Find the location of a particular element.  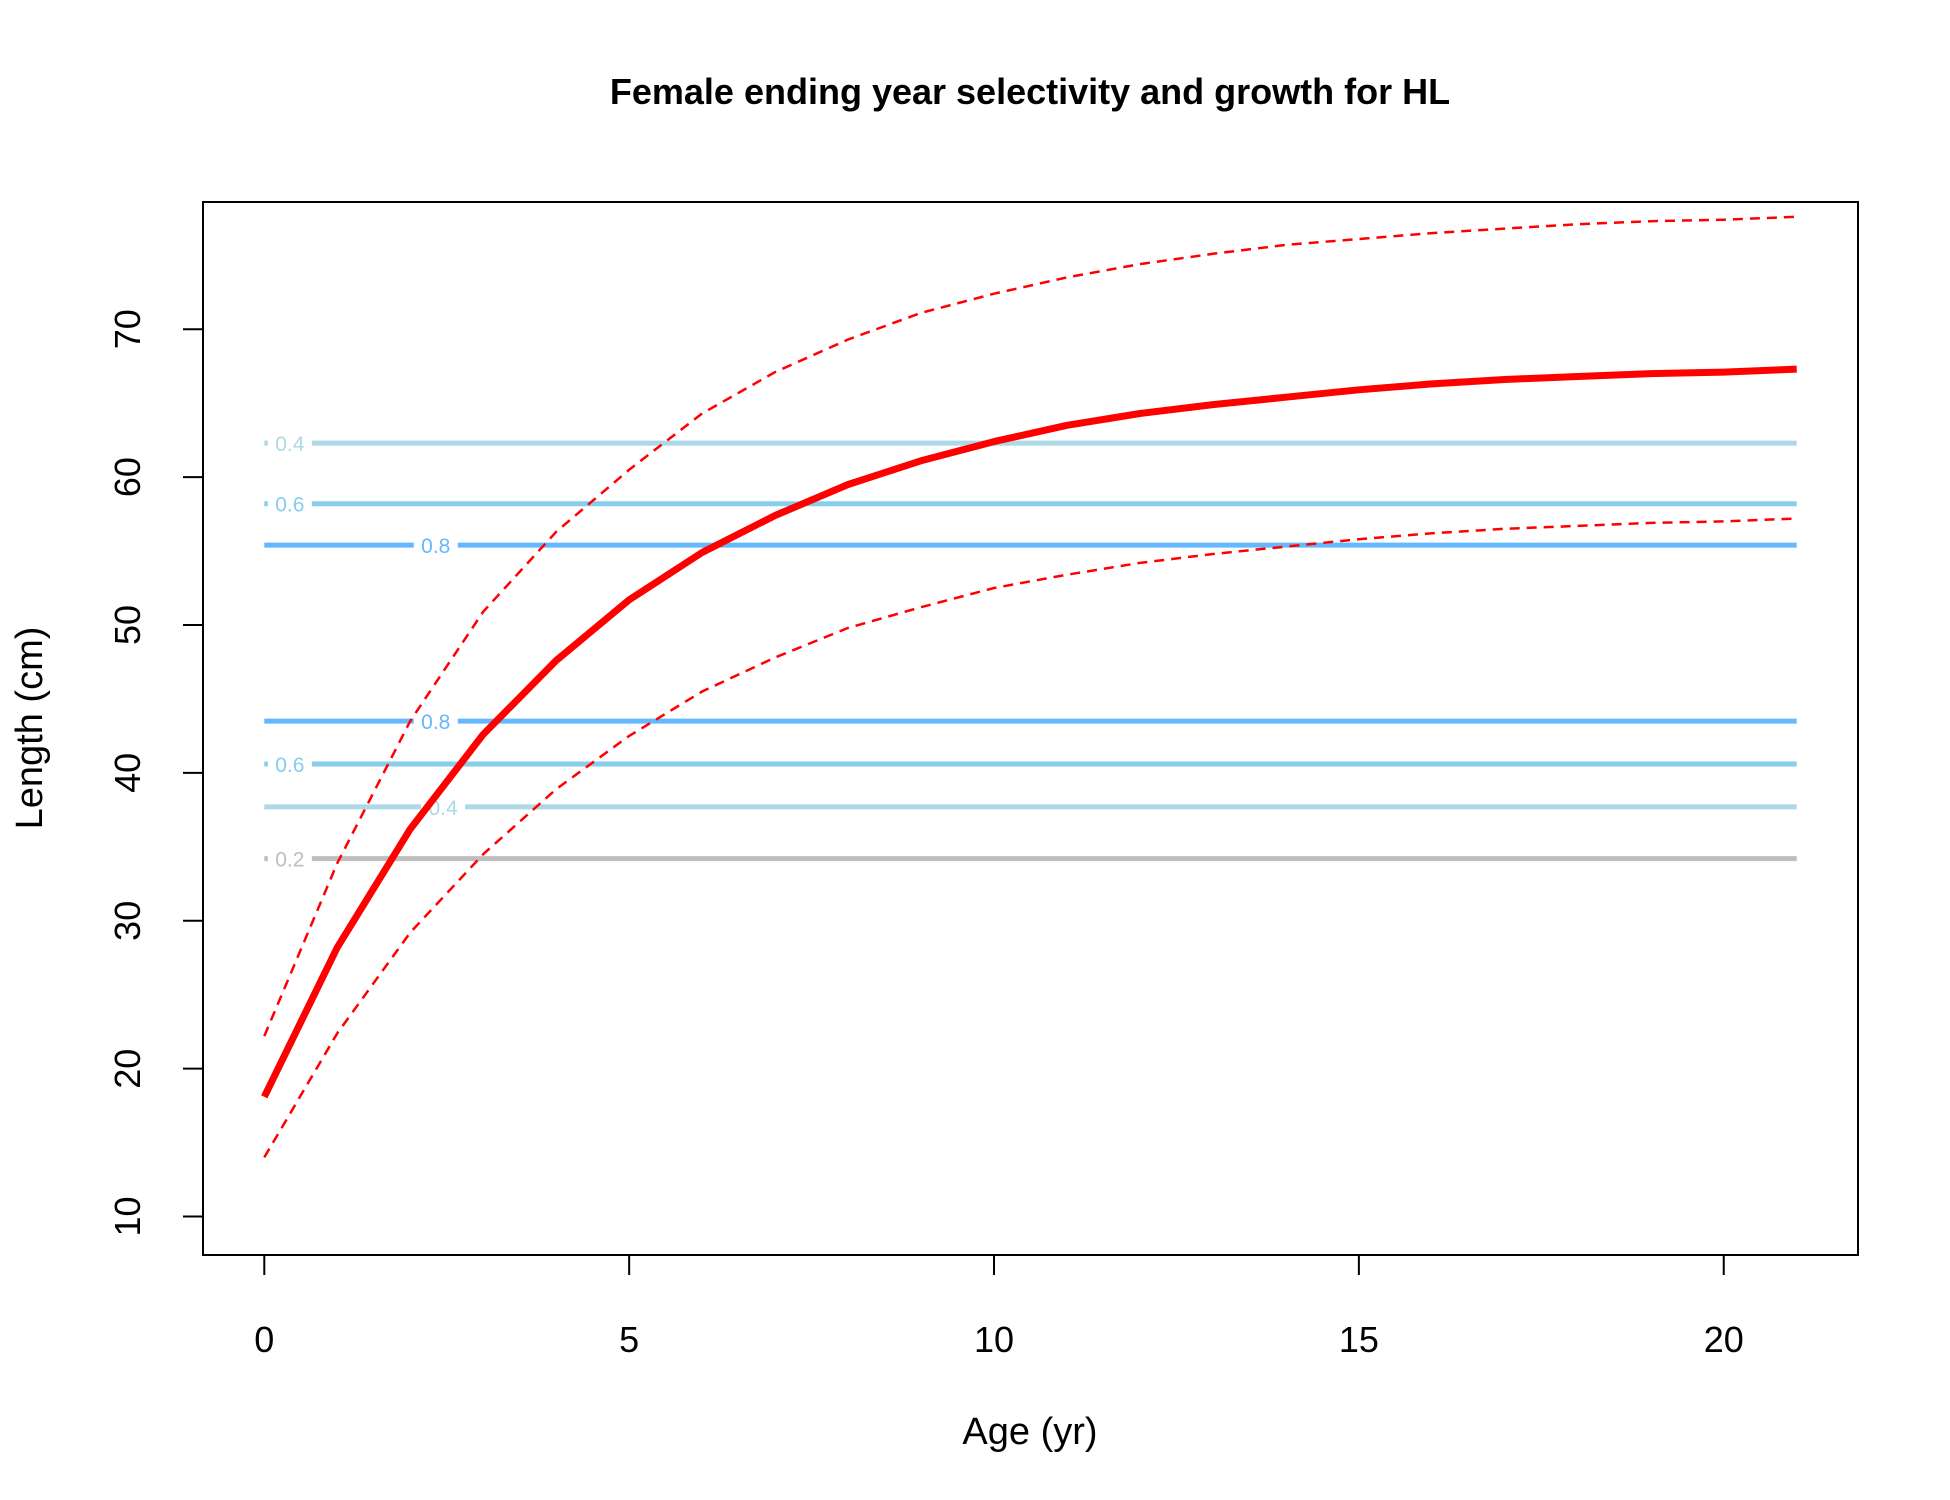

y-tick-label: 60 is located at coordinates (127, 477).